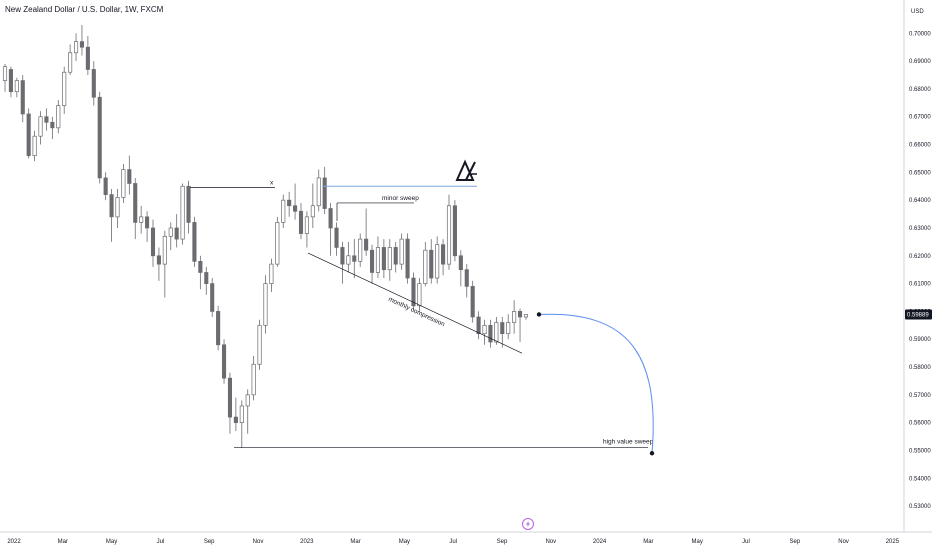  I want to click on bolt-glyph, so click(528, 524).